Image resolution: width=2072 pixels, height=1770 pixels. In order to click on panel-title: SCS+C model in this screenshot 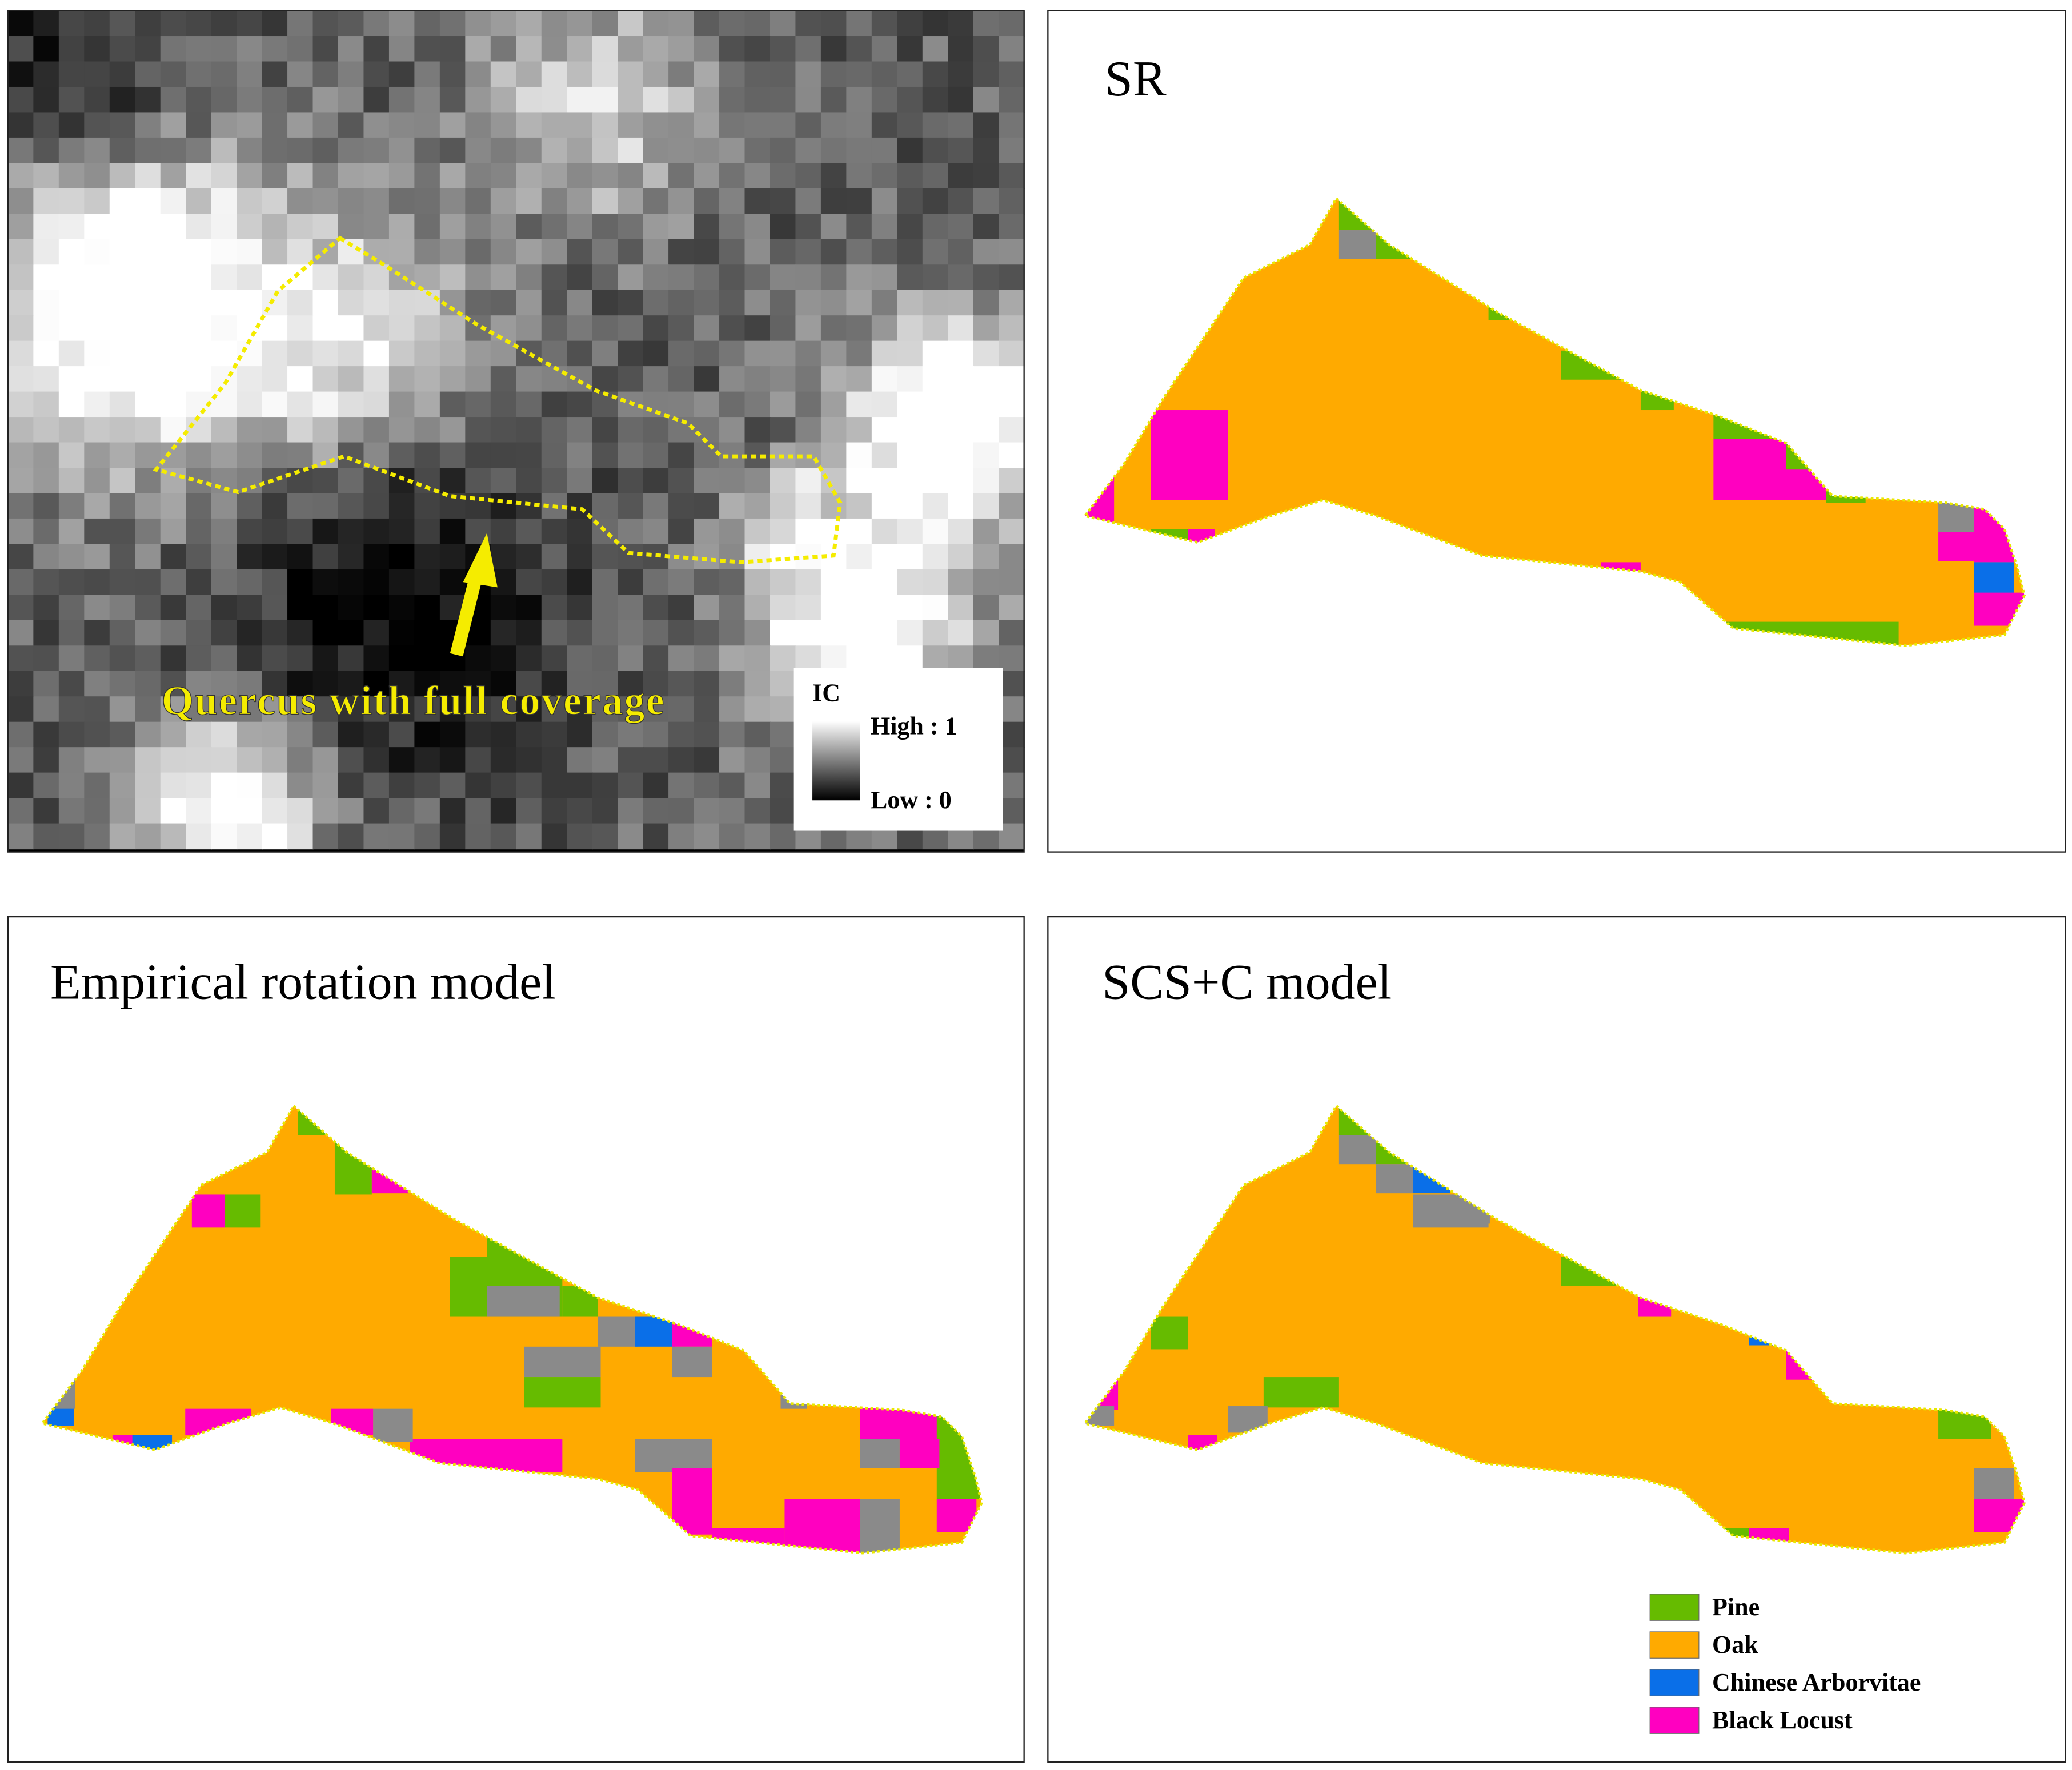, I will do `click(1247, 982)`.